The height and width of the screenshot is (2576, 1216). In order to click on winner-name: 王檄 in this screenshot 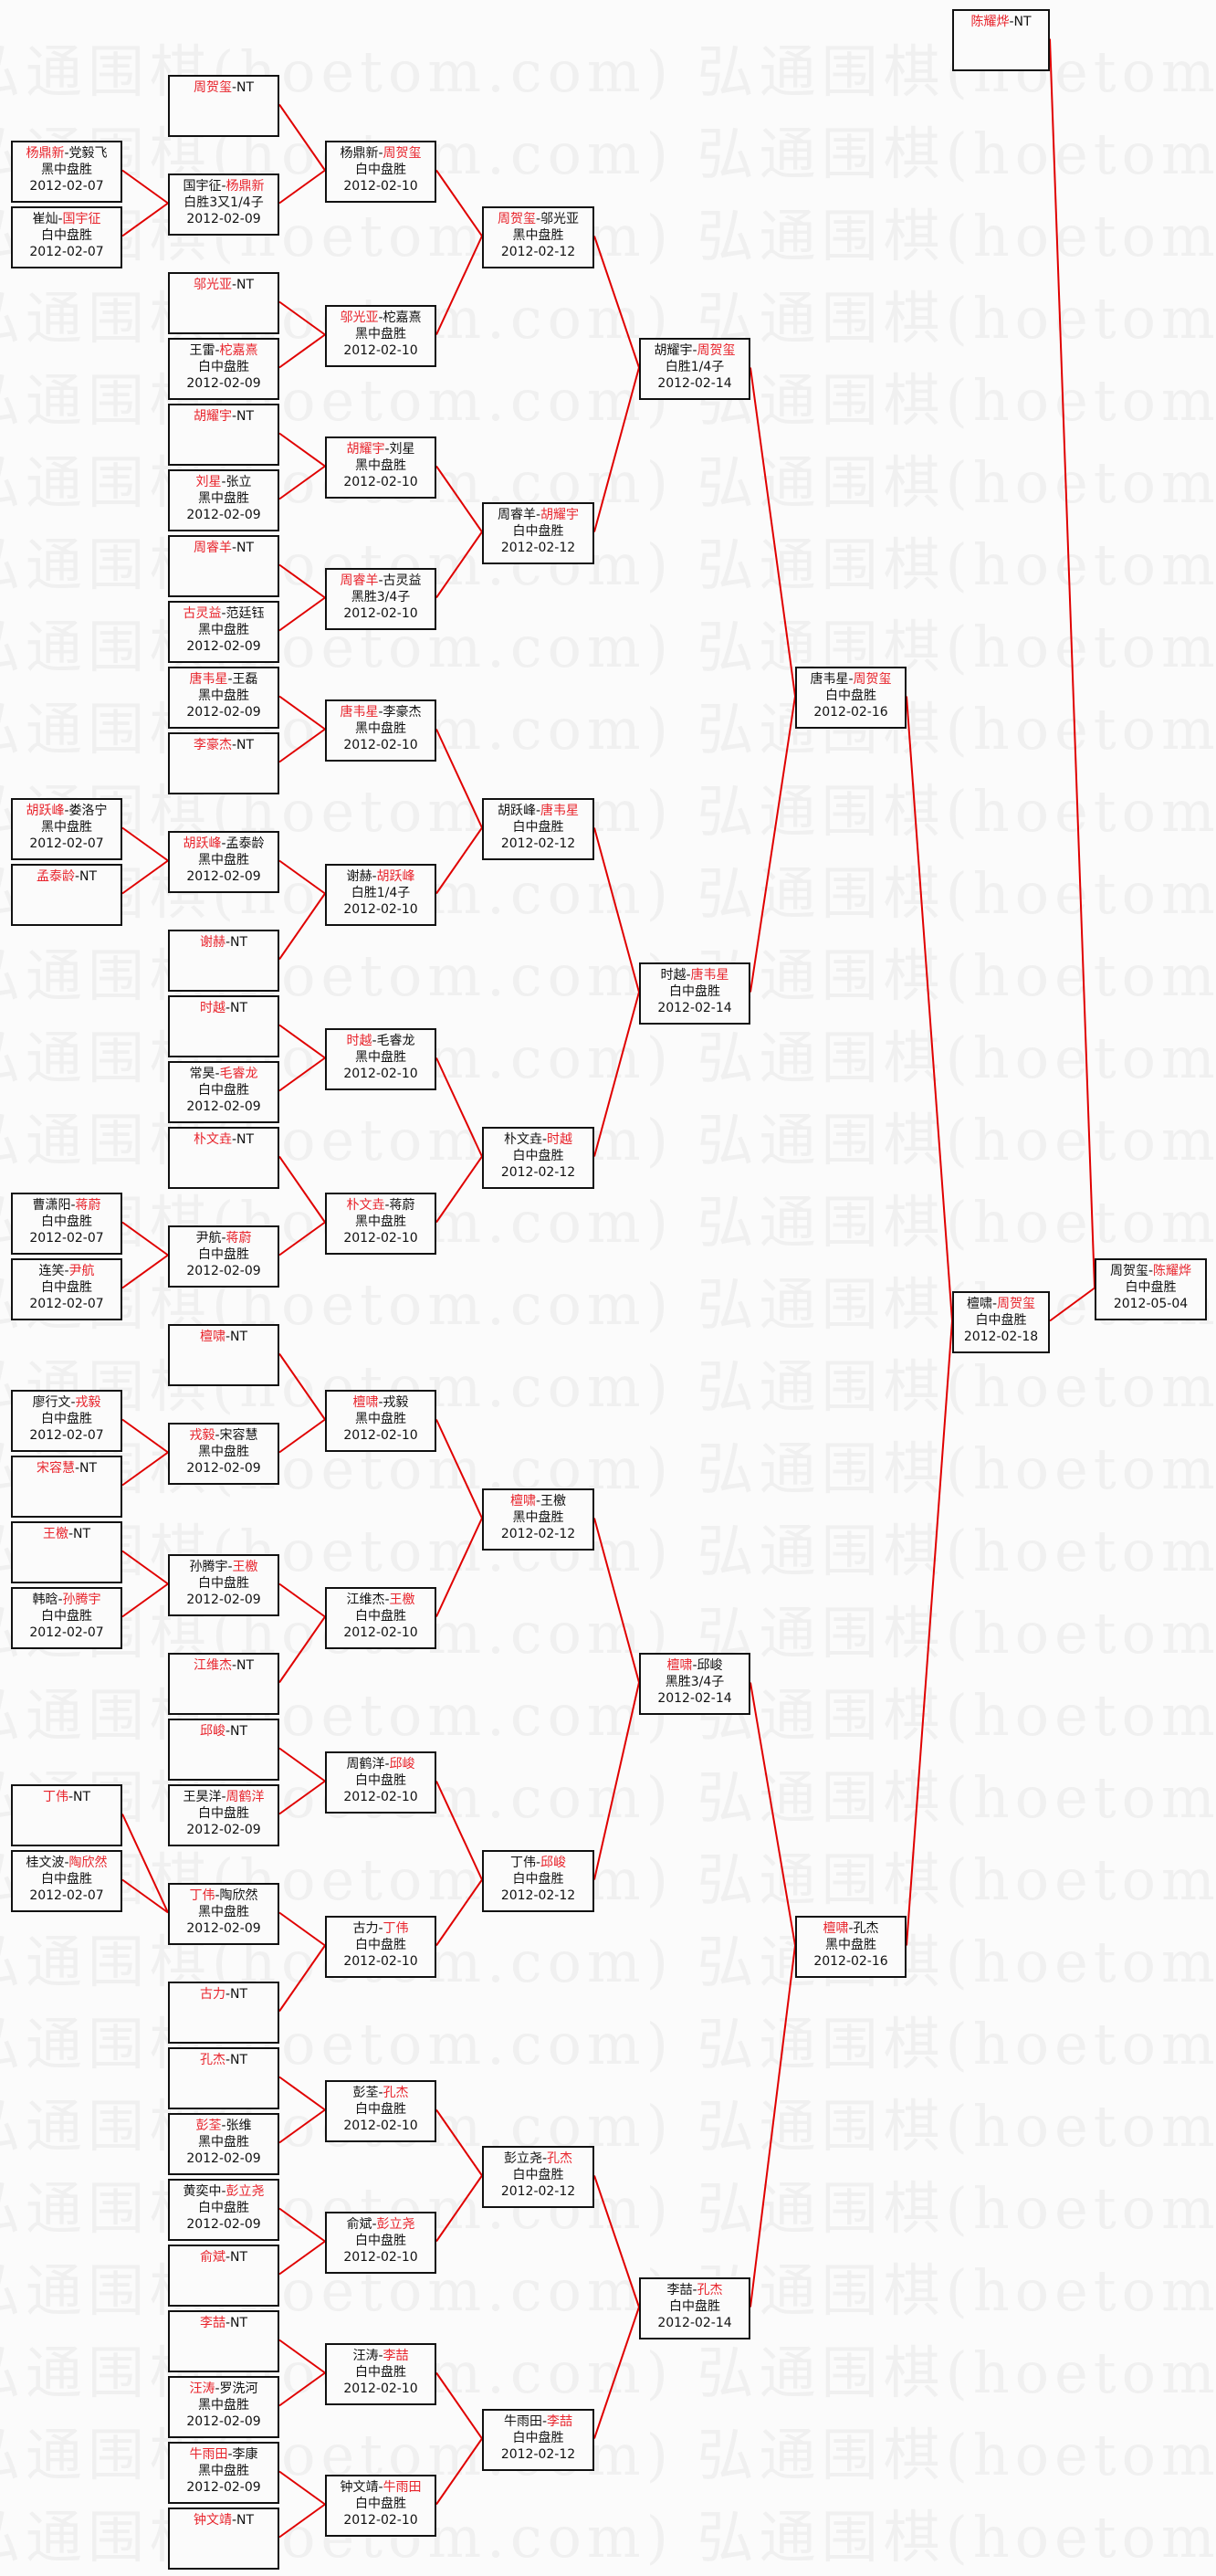, I will do `click(245, 1567)`.